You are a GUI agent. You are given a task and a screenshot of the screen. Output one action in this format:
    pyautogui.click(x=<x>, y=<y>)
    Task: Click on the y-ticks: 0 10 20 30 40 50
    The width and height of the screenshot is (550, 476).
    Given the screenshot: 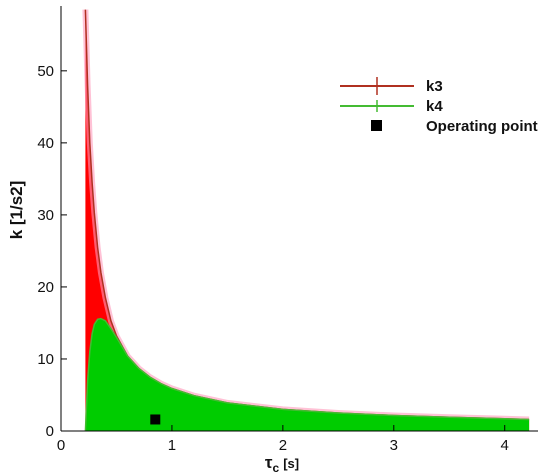 What is the action you would take?
    pyautogui.click(x=52, y=251)
    